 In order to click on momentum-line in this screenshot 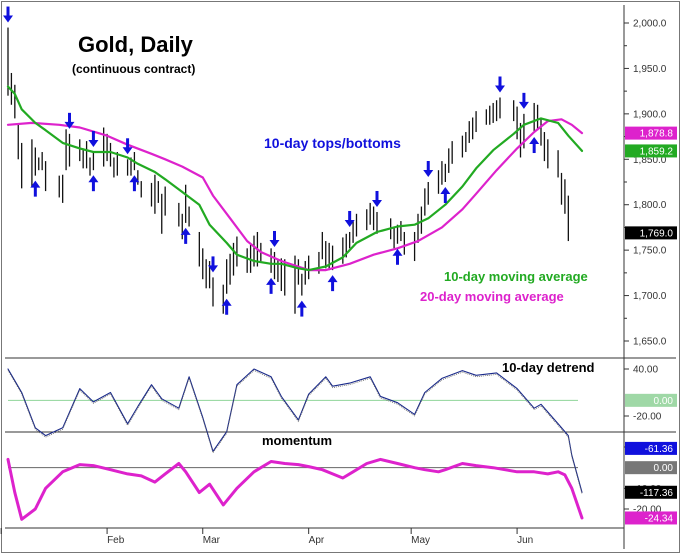, I will do `click(295, 489)`.